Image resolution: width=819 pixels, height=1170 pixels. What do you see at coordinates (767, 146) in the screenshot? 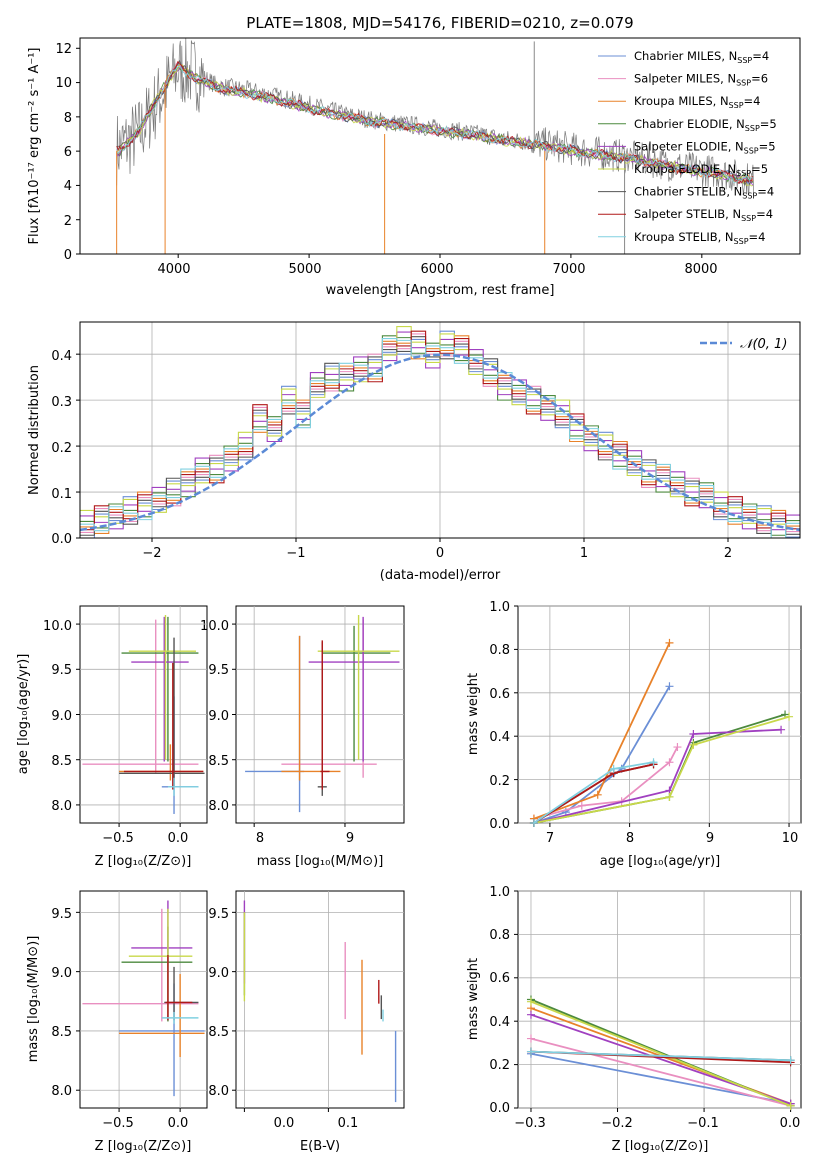
I see `legend-count: =5` at bounding box center [767, 146].